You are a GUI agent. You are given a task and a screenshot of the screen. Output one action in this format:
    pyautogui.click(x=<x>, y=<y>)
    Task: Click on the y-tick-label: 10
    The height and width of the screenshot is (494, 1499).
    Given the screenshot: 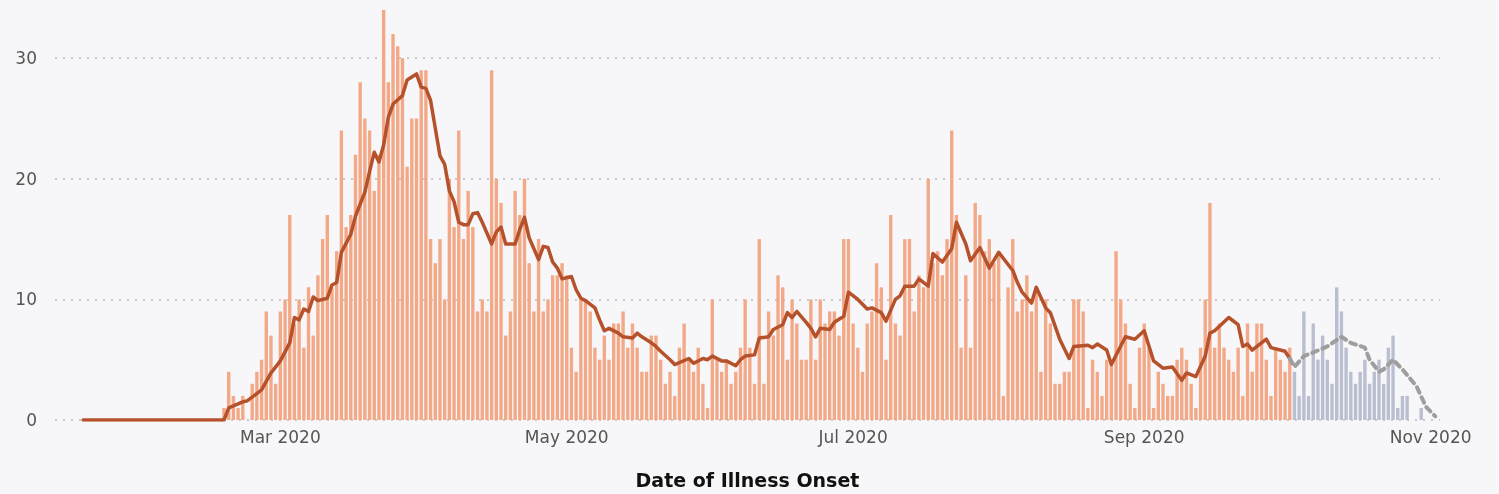 What is the action you would take?
    pyautogui.click(x=26, y=299)
    